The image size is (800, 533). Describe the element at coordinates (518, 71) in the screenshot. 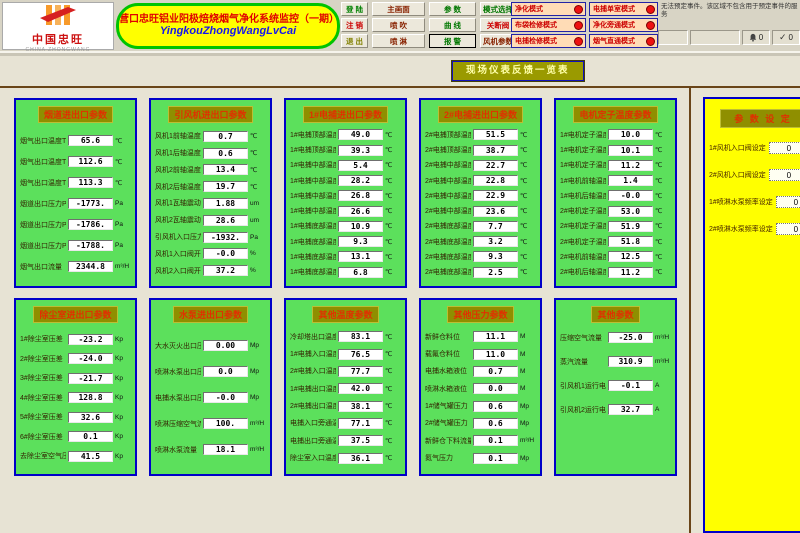

I see `field-instrument-overview-button: 现场仪表反馈一览表` at that location.